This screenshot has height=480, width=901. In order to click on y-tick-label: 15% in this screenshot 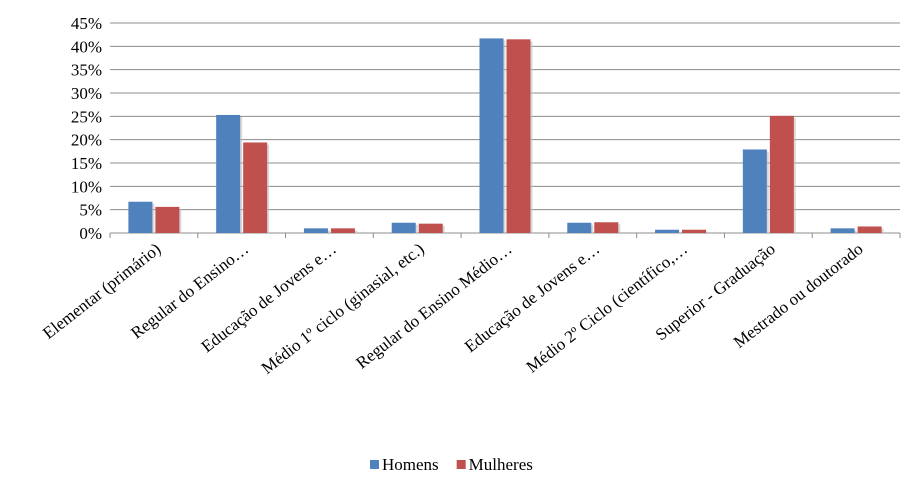, I will do `click(86, 163)`.